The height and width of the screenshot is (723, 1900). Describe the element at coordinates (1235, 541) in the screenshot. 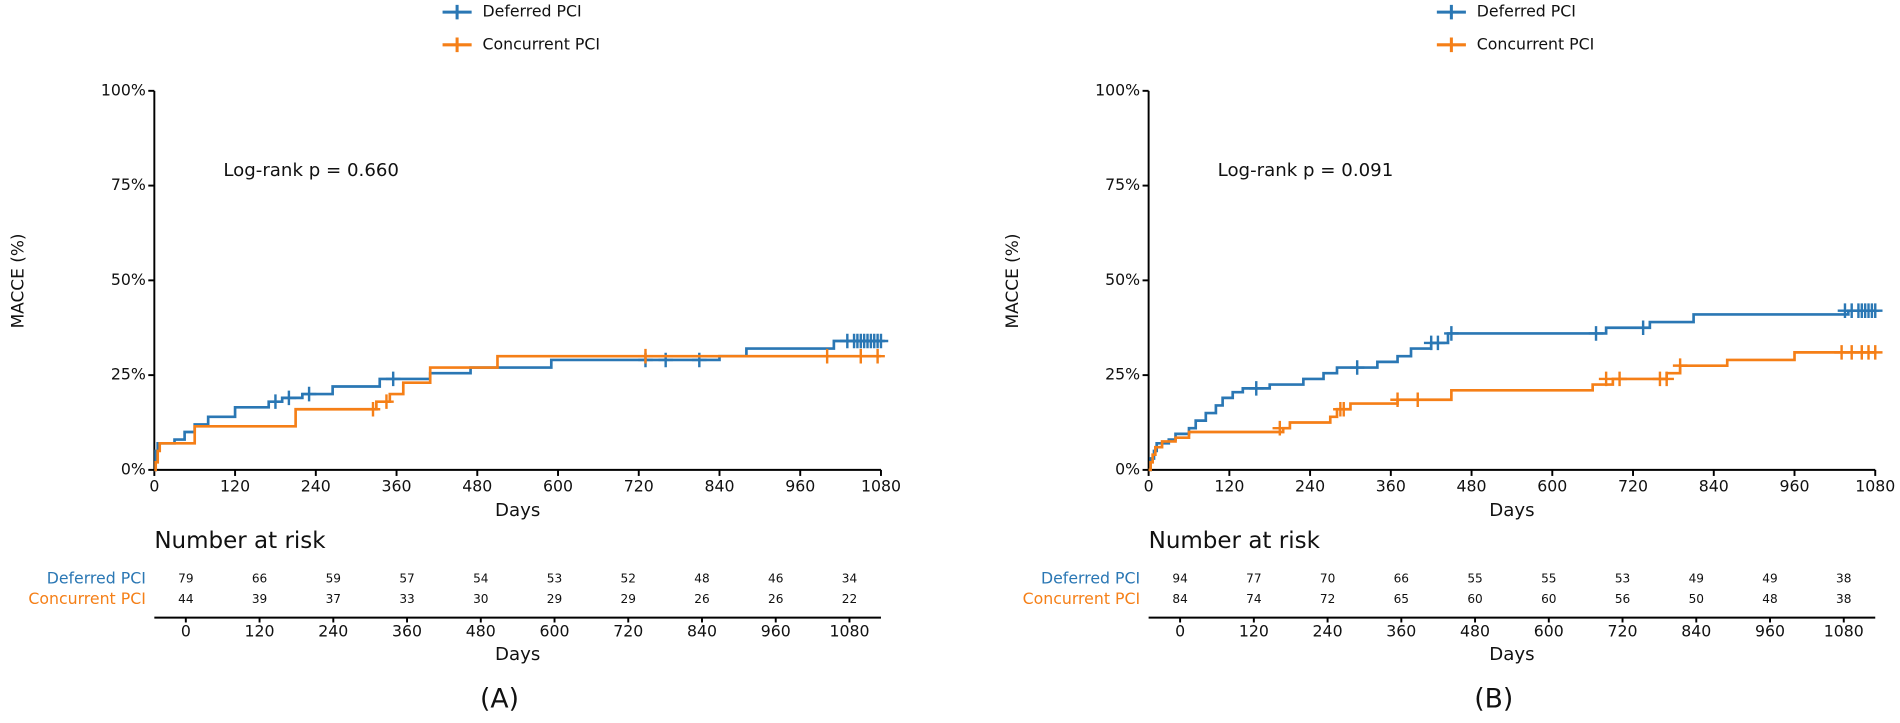

I see `risk-title: Number at risk` at that location.